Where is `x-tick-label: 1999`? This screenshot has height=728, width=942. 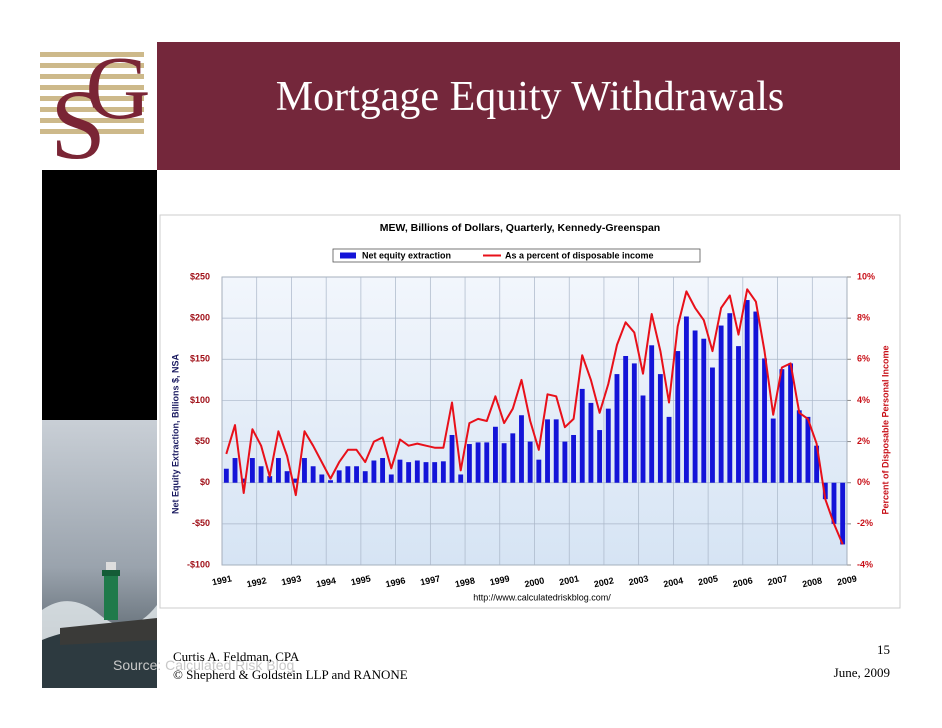 x-tick-label: 1999 is located at coordinates (500, 580).